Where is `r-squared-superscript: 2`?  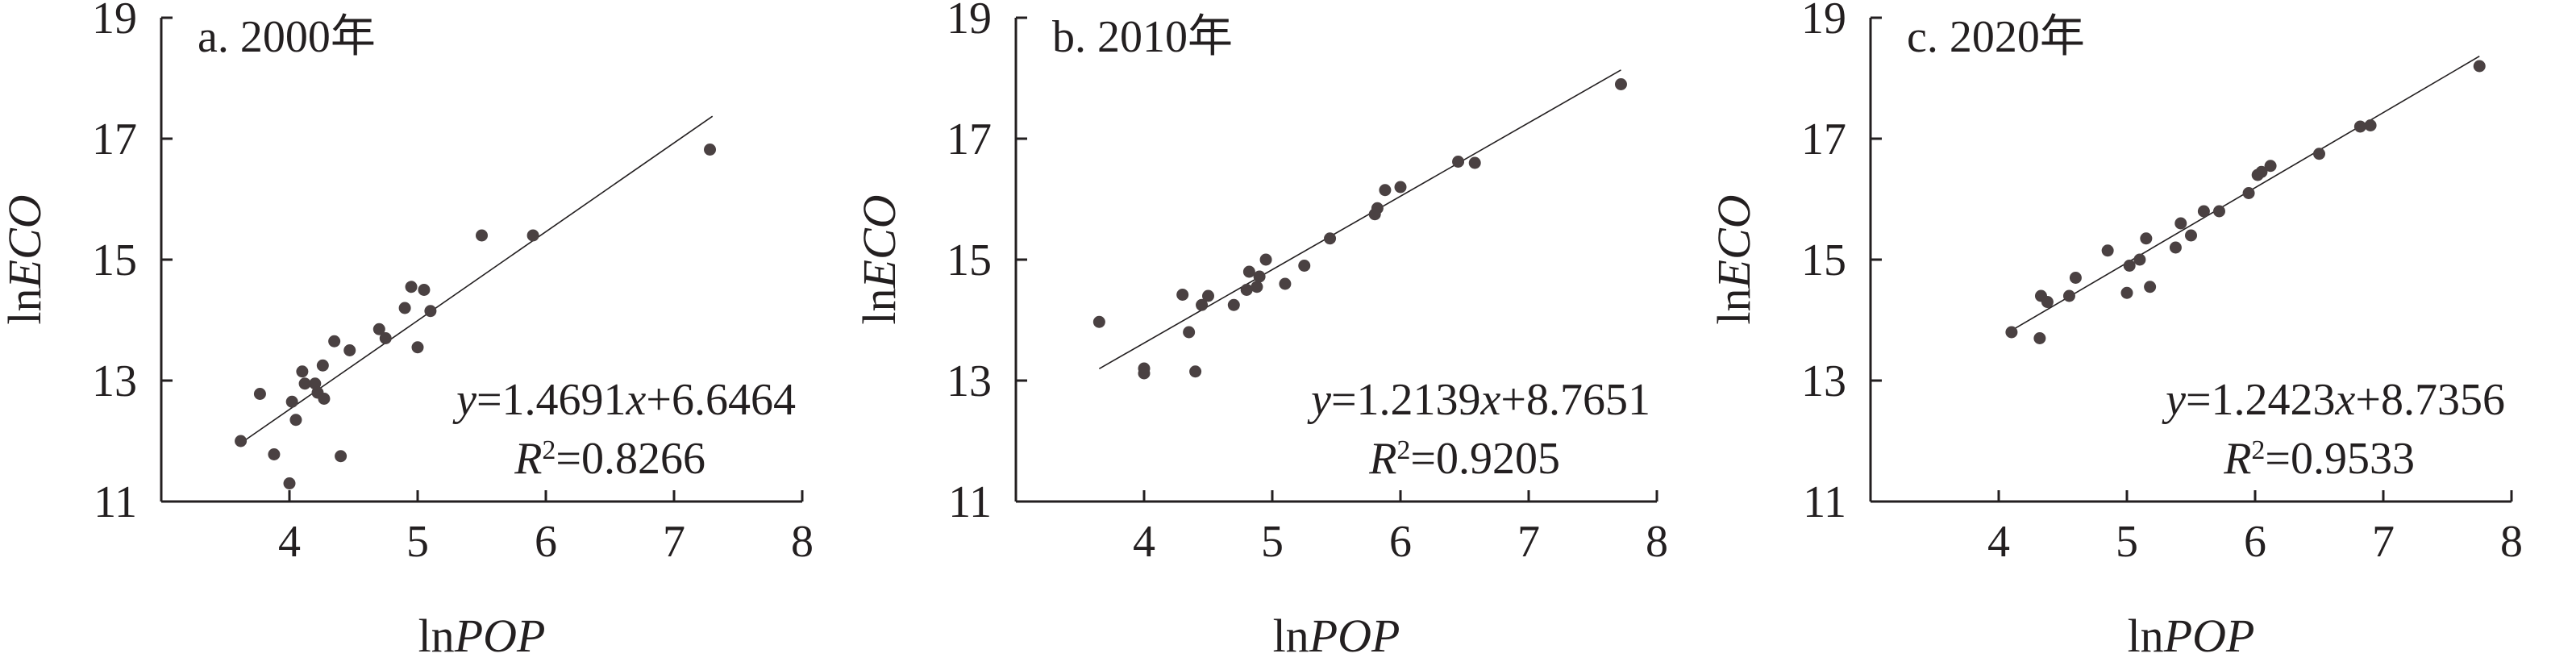
r-squared-superscript: 2 is located at coordinates (1403, 450).